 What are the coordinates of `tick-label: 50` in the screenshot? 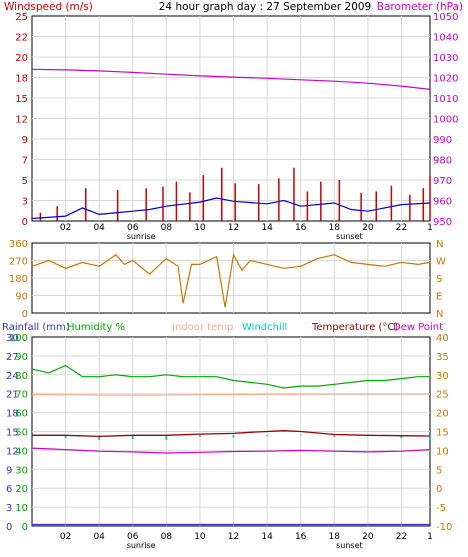 It's located at (21, 433).